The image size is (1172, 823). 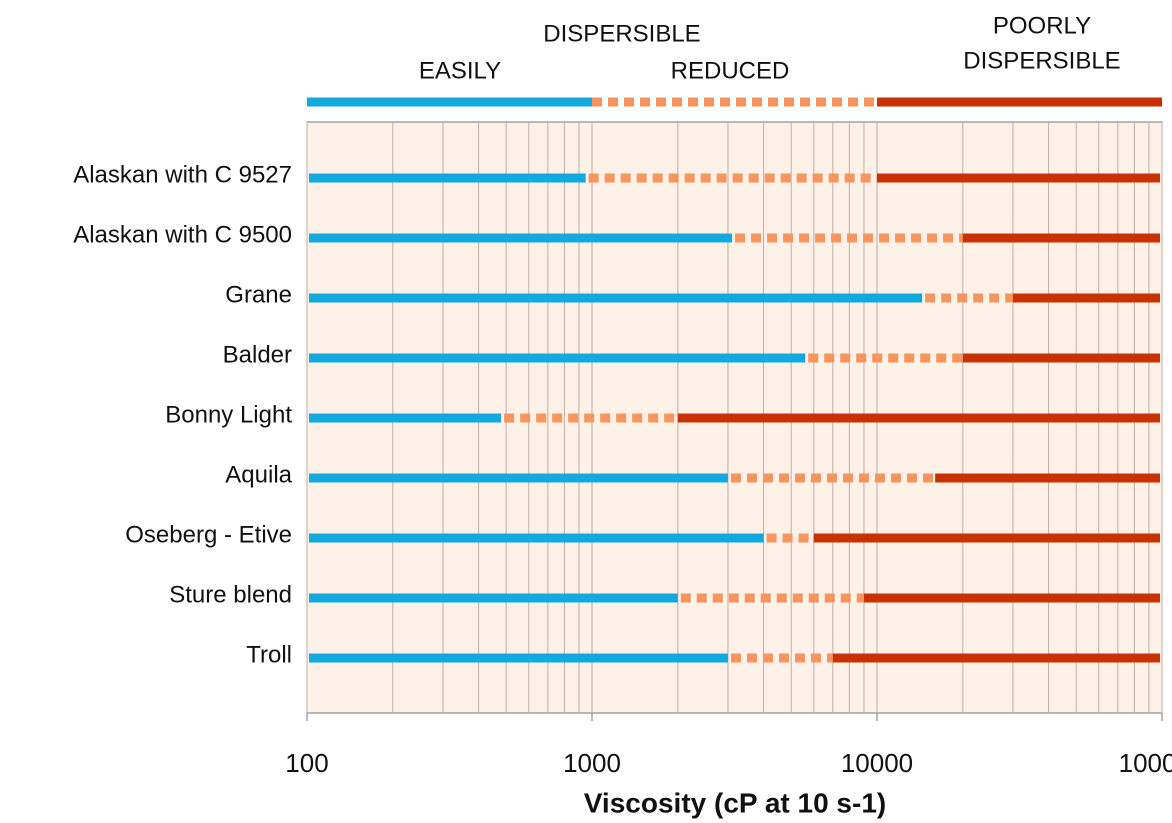 I want to click on y-tick-label: Alaskan with C 9500, so click(x=182, y=234).